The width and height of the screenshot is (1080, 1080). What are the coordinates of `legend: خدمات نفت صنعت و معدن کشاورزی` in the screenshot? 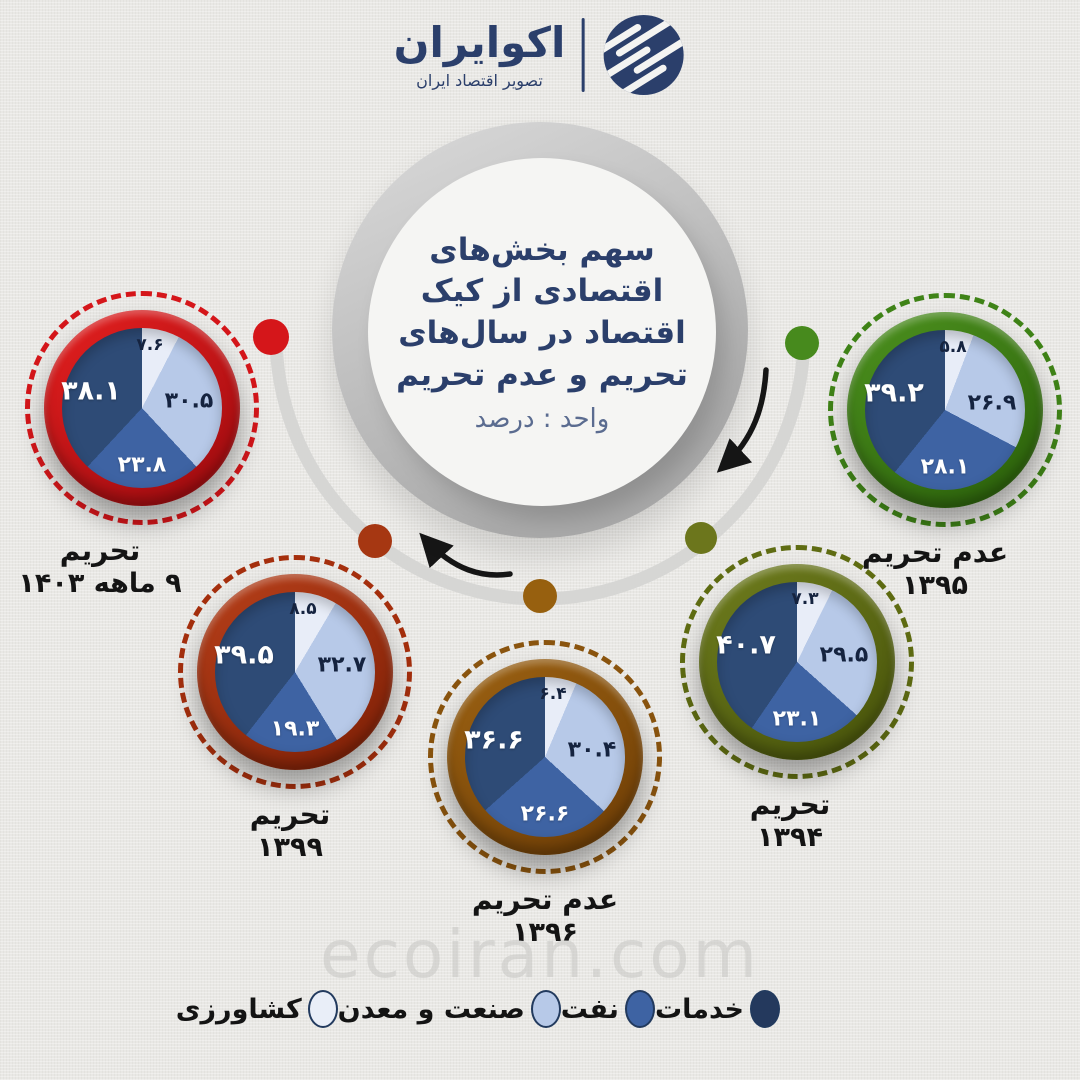 It's located at (478, 1009).